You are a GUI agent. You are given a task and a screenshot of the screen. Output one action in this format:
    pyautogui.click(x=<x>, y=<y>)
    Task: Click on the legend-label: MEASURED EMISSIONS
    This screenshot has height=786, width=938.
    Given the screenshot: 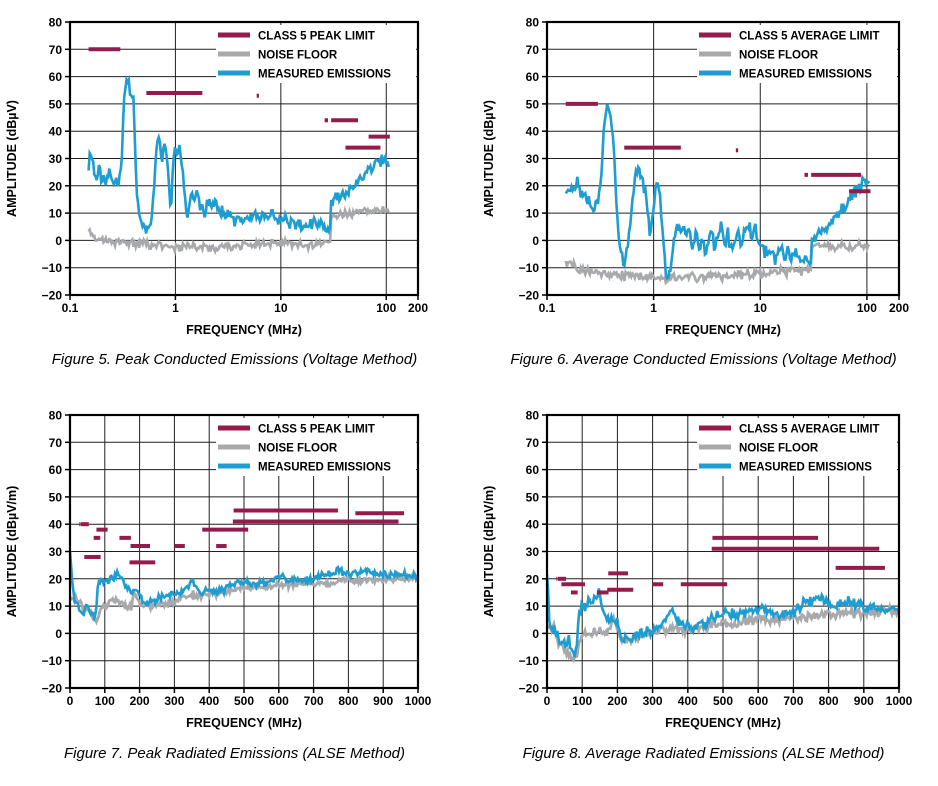 What is the action you would take?
    pyautogui.click(x=324, y=75)
    